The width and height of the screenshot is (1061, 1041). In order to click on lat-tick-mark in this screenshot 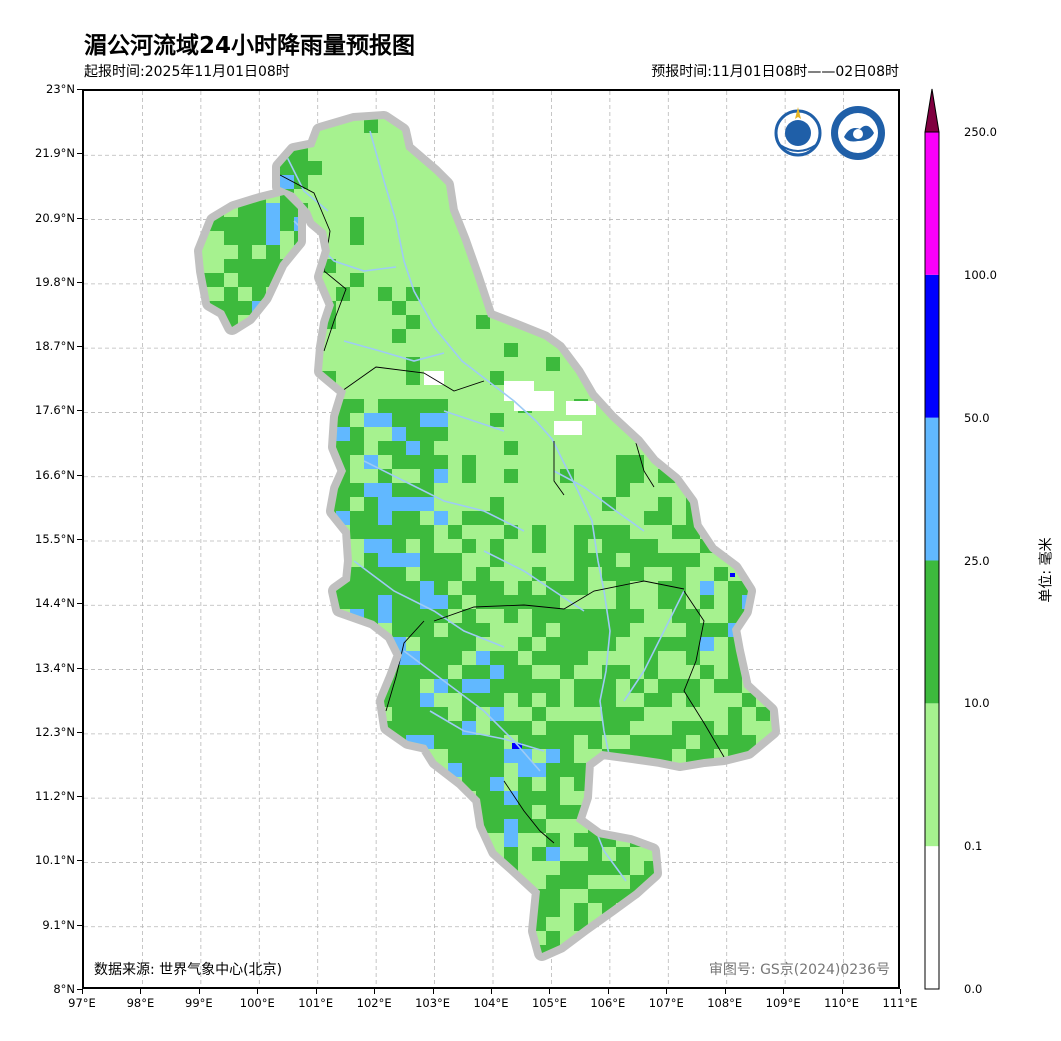, I will do `click(79, 411)`.